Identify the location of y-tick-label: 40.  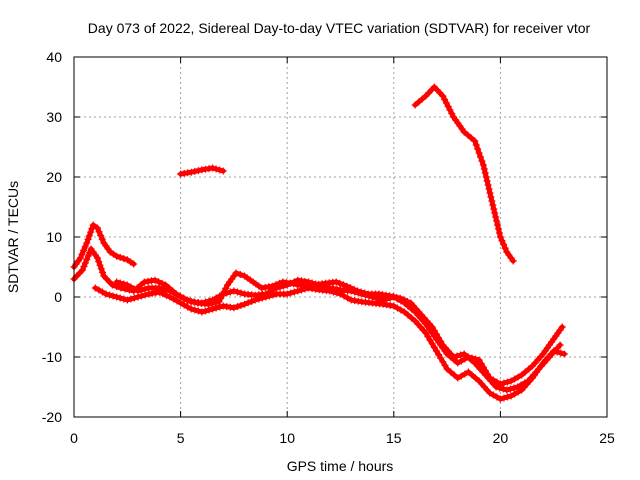
(54, 57).